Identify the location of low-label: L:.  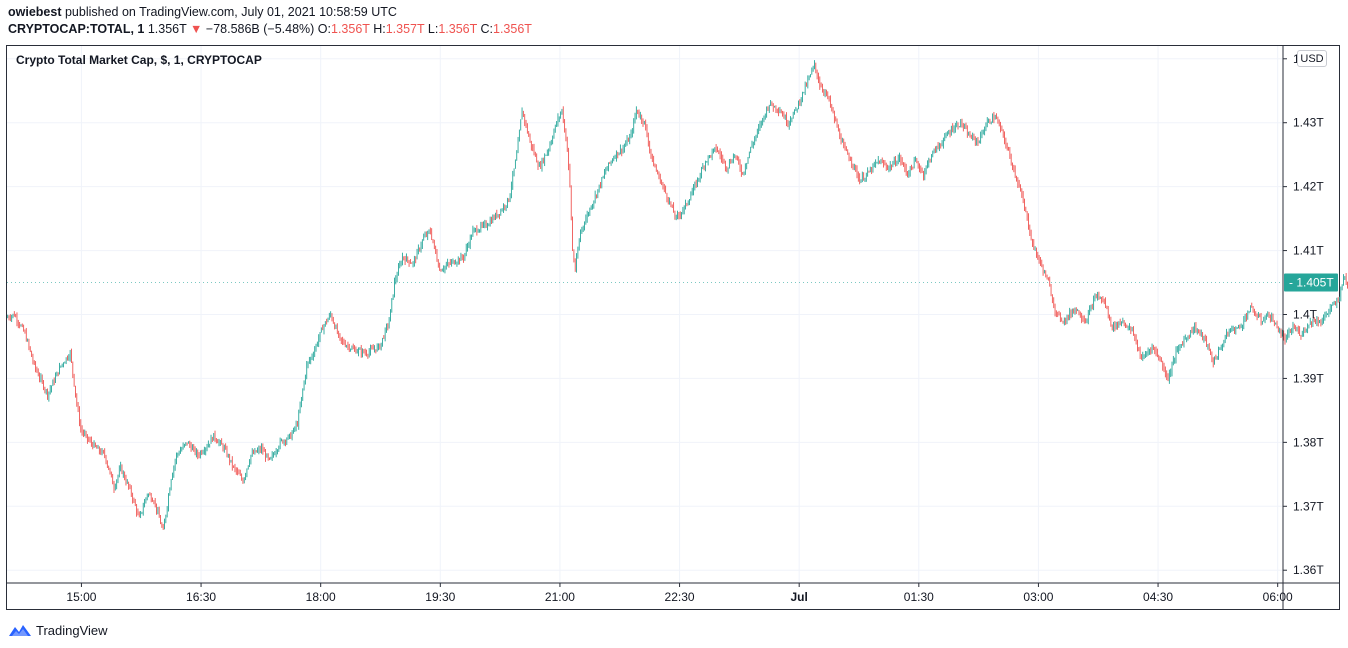
(433, 29).